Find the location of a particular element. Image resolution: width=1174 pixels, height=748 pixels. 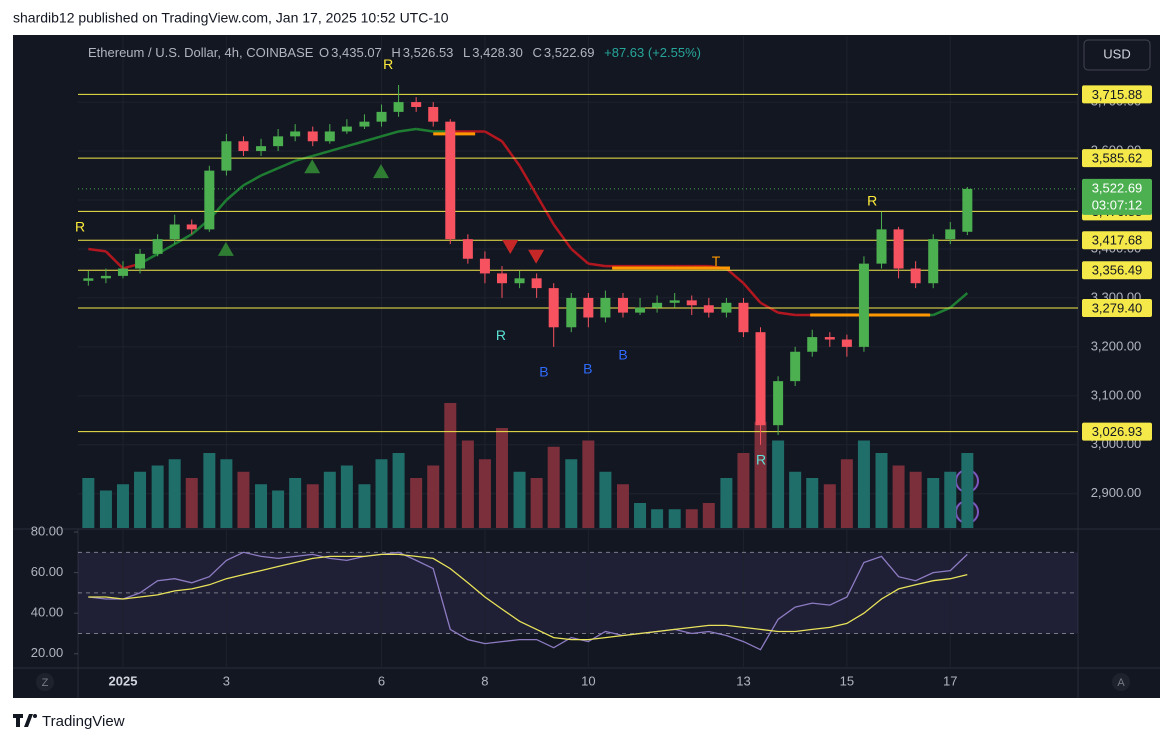

ohlc-value: 3,428.30 is located at coordinates (497, 52).